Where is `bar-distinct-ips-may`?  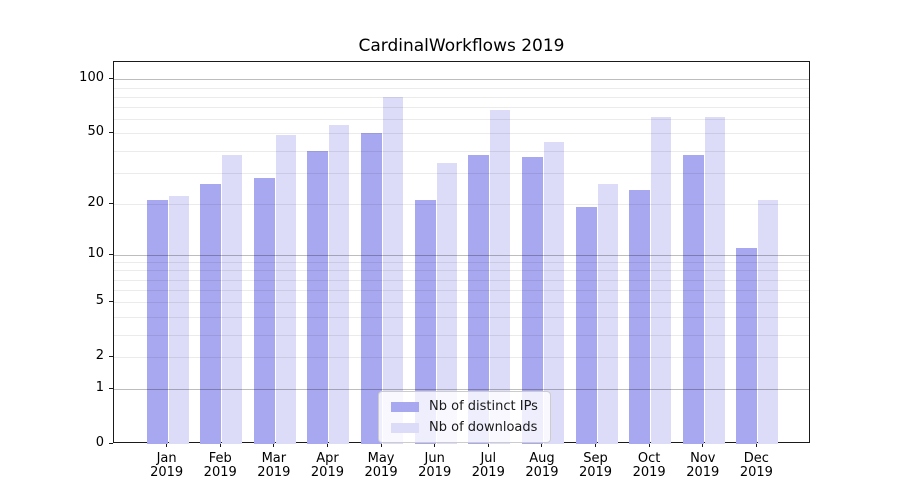
bar-distinct-ips-may is located at coordinates (372, 288).